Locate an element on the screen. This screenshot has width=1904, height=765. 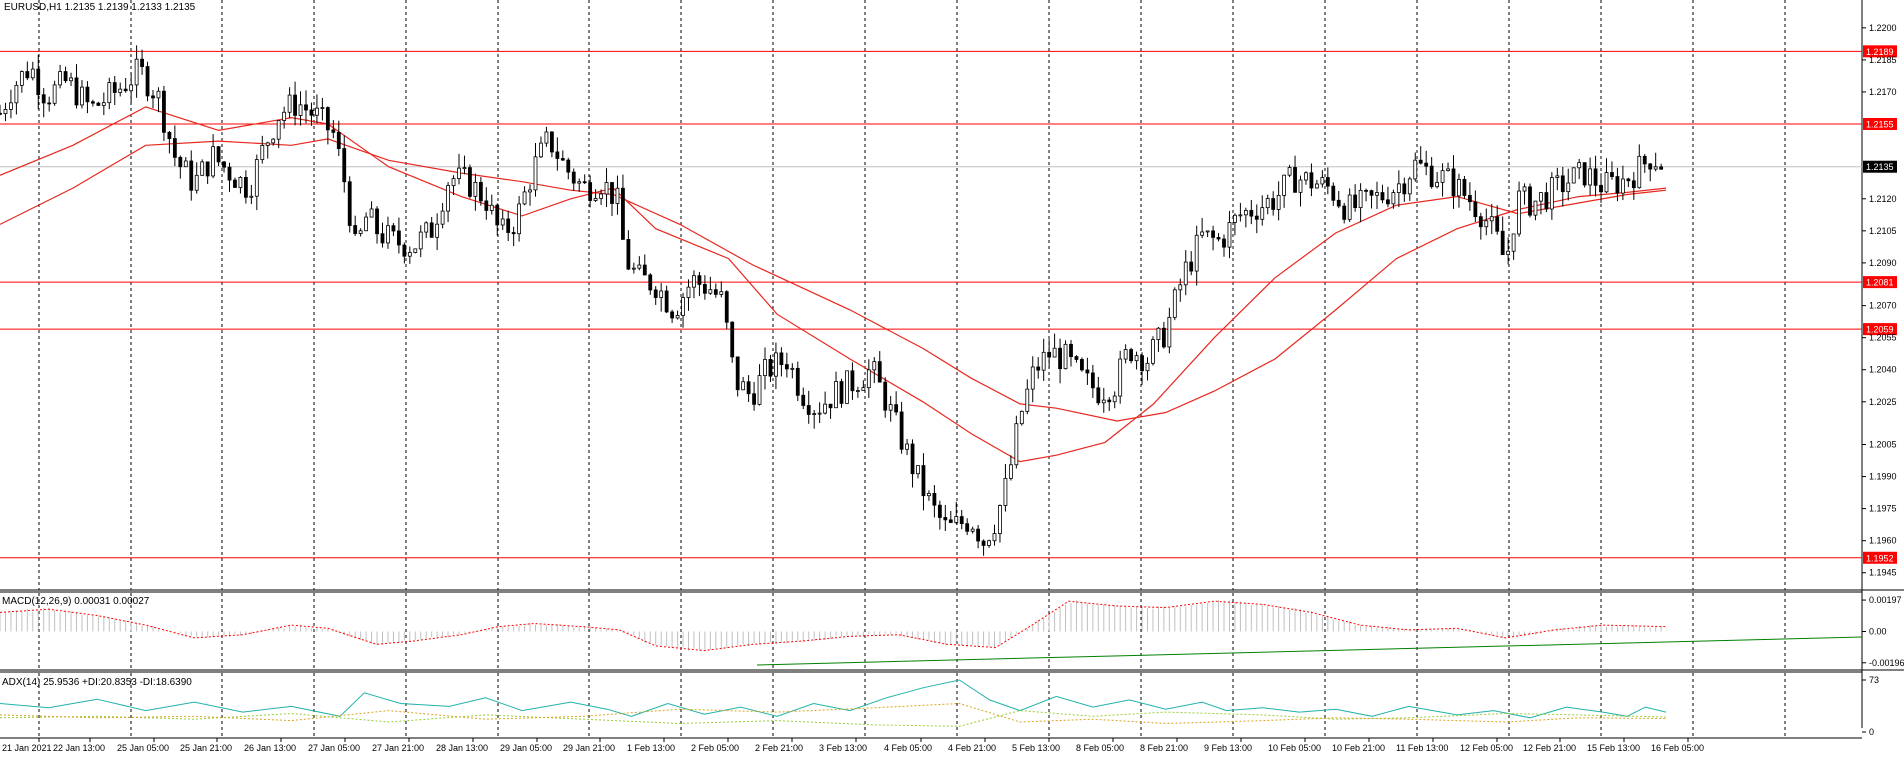
time-axis-label: 29 Jan 21:00 is located at coordinates (589, 748).